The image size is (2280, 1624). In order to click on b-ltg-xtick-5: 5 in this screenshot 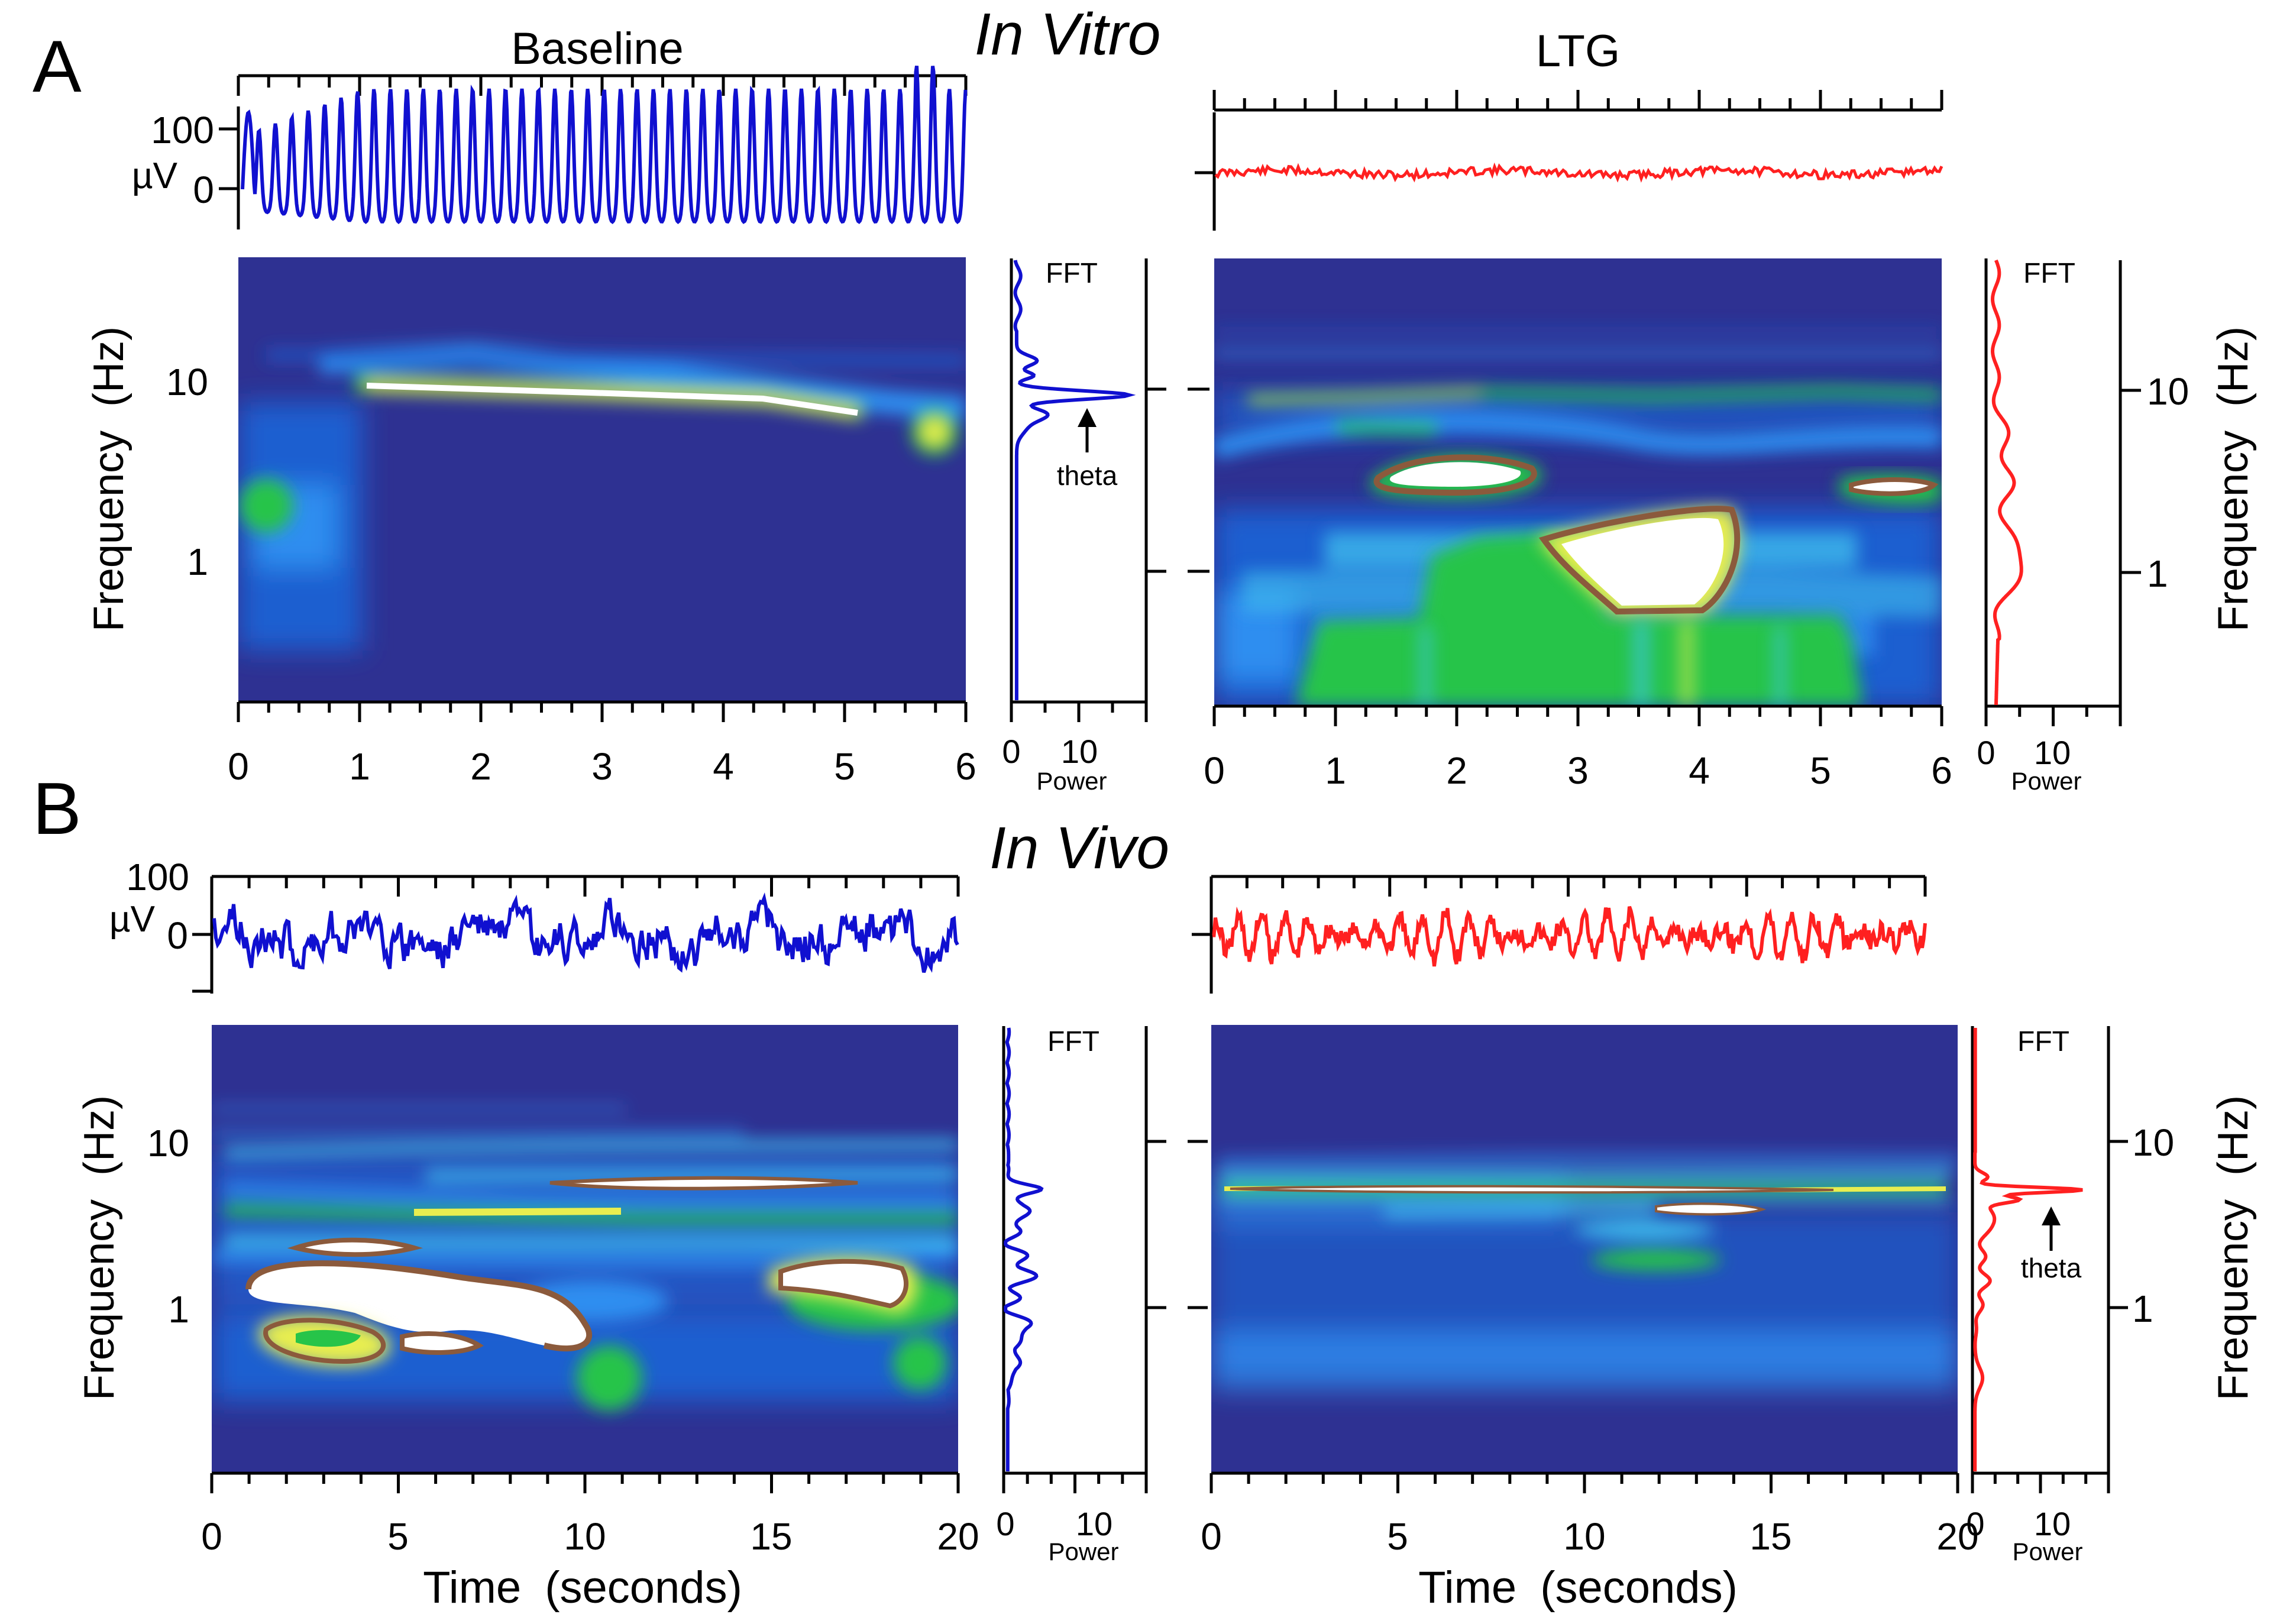, I will do `click(1397, 1537)`.